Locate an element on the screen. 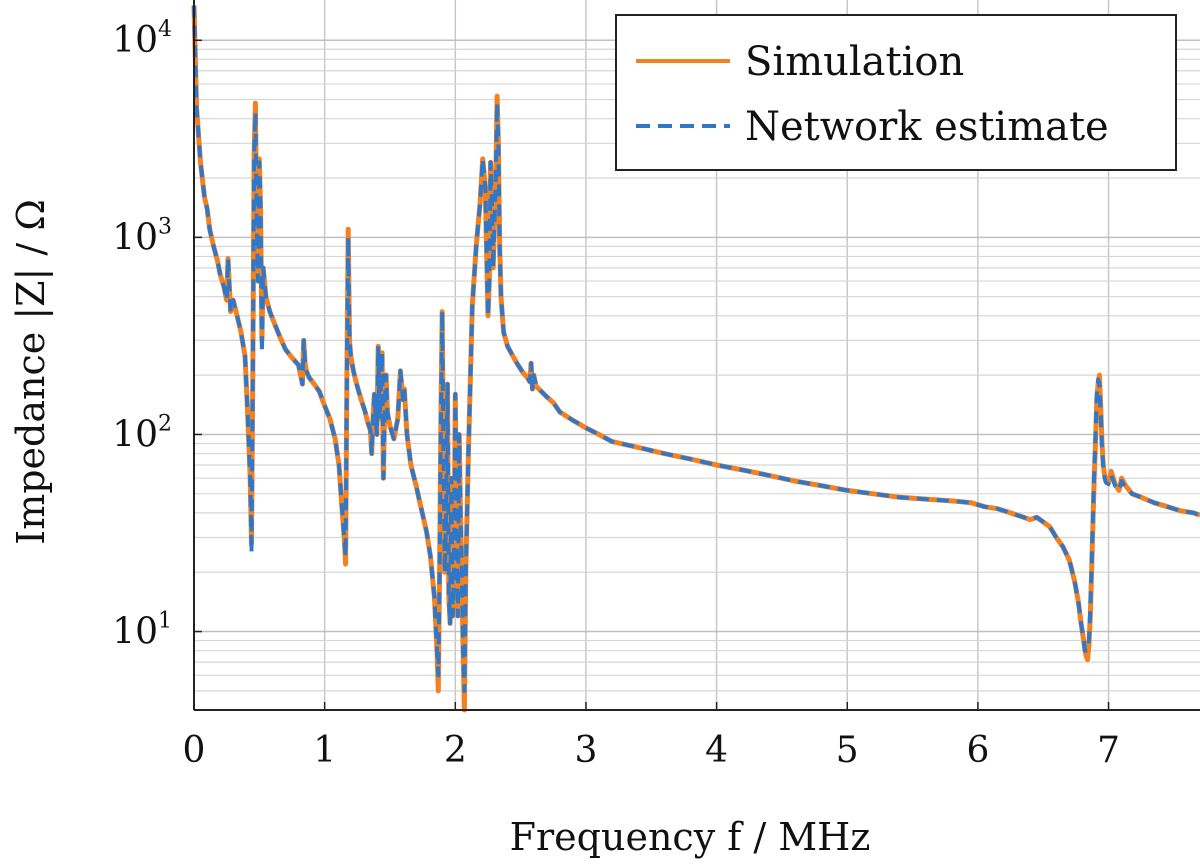 This screenshot has height=866, width=1200. x-tick-label: 5 is located at coordinates (847, 750).